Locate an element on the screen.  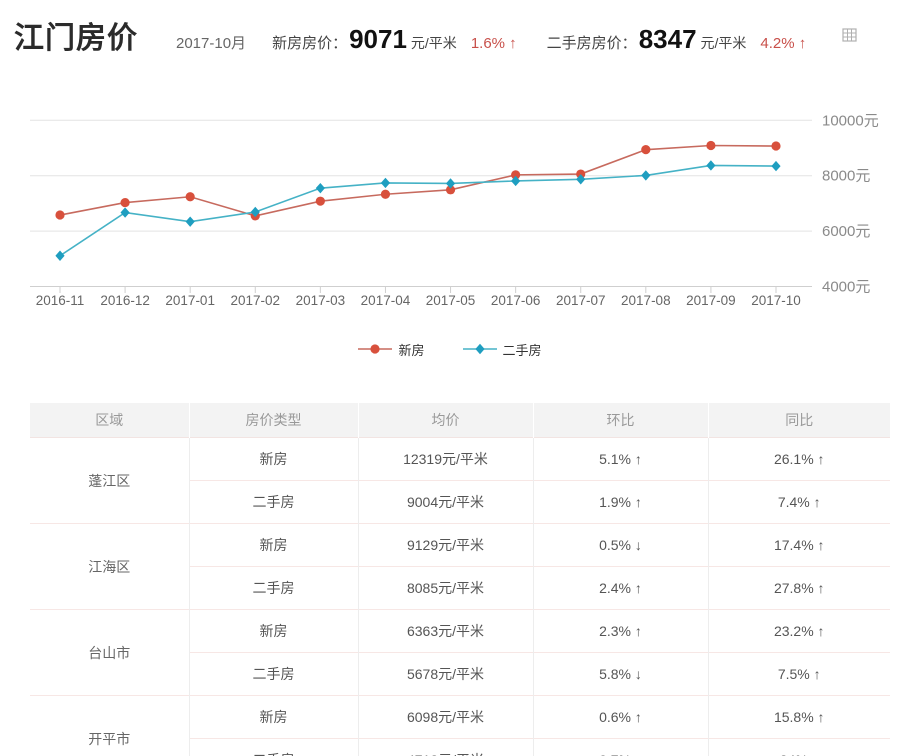
avg-price: 12319元/平米 is located at coordinates (445, 459).